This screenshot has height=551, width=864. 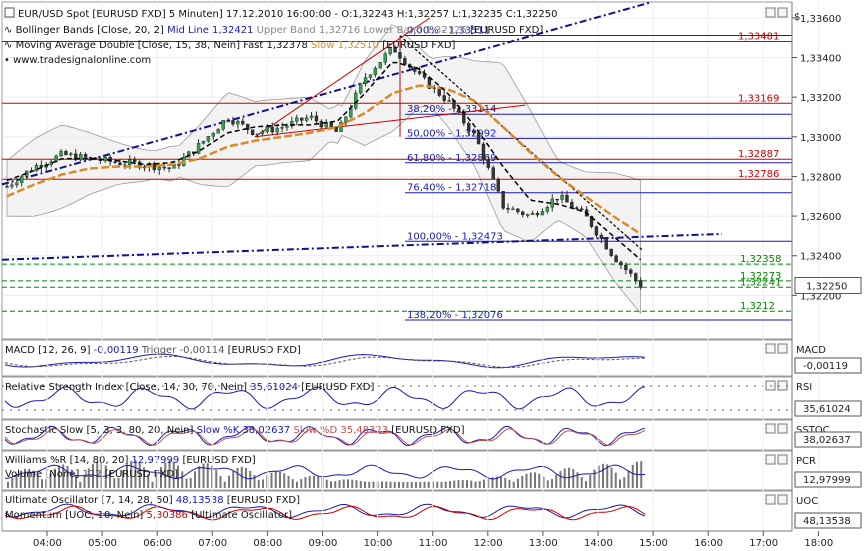 What do you see at coordinates (378, 543) in the screenshot?
I see `time-tick-label: 10:00` at bounding box center [378, 543].